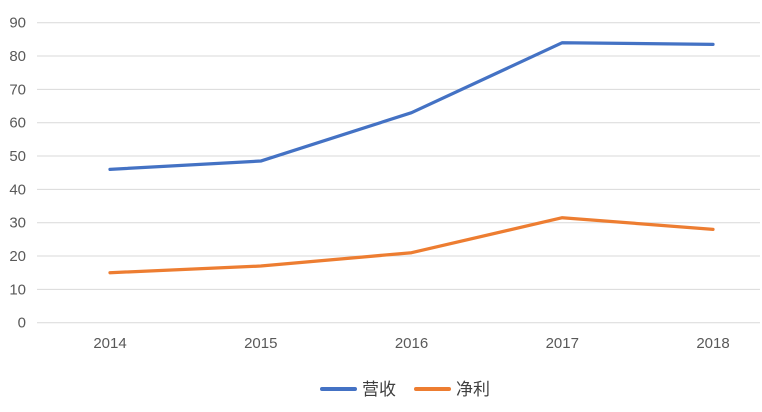 This screenshot has height=412, width=762. Describe the element at coordinates (17, 56) in the screenshot. I see `y-tick-label: 80` at that location.